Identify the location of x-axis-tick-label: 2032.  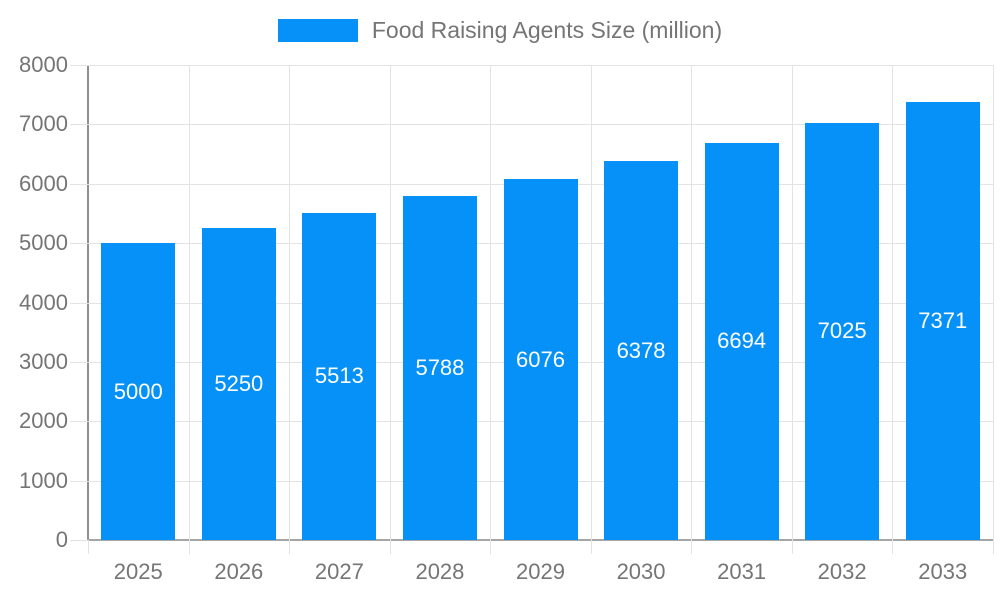
(842, 571).